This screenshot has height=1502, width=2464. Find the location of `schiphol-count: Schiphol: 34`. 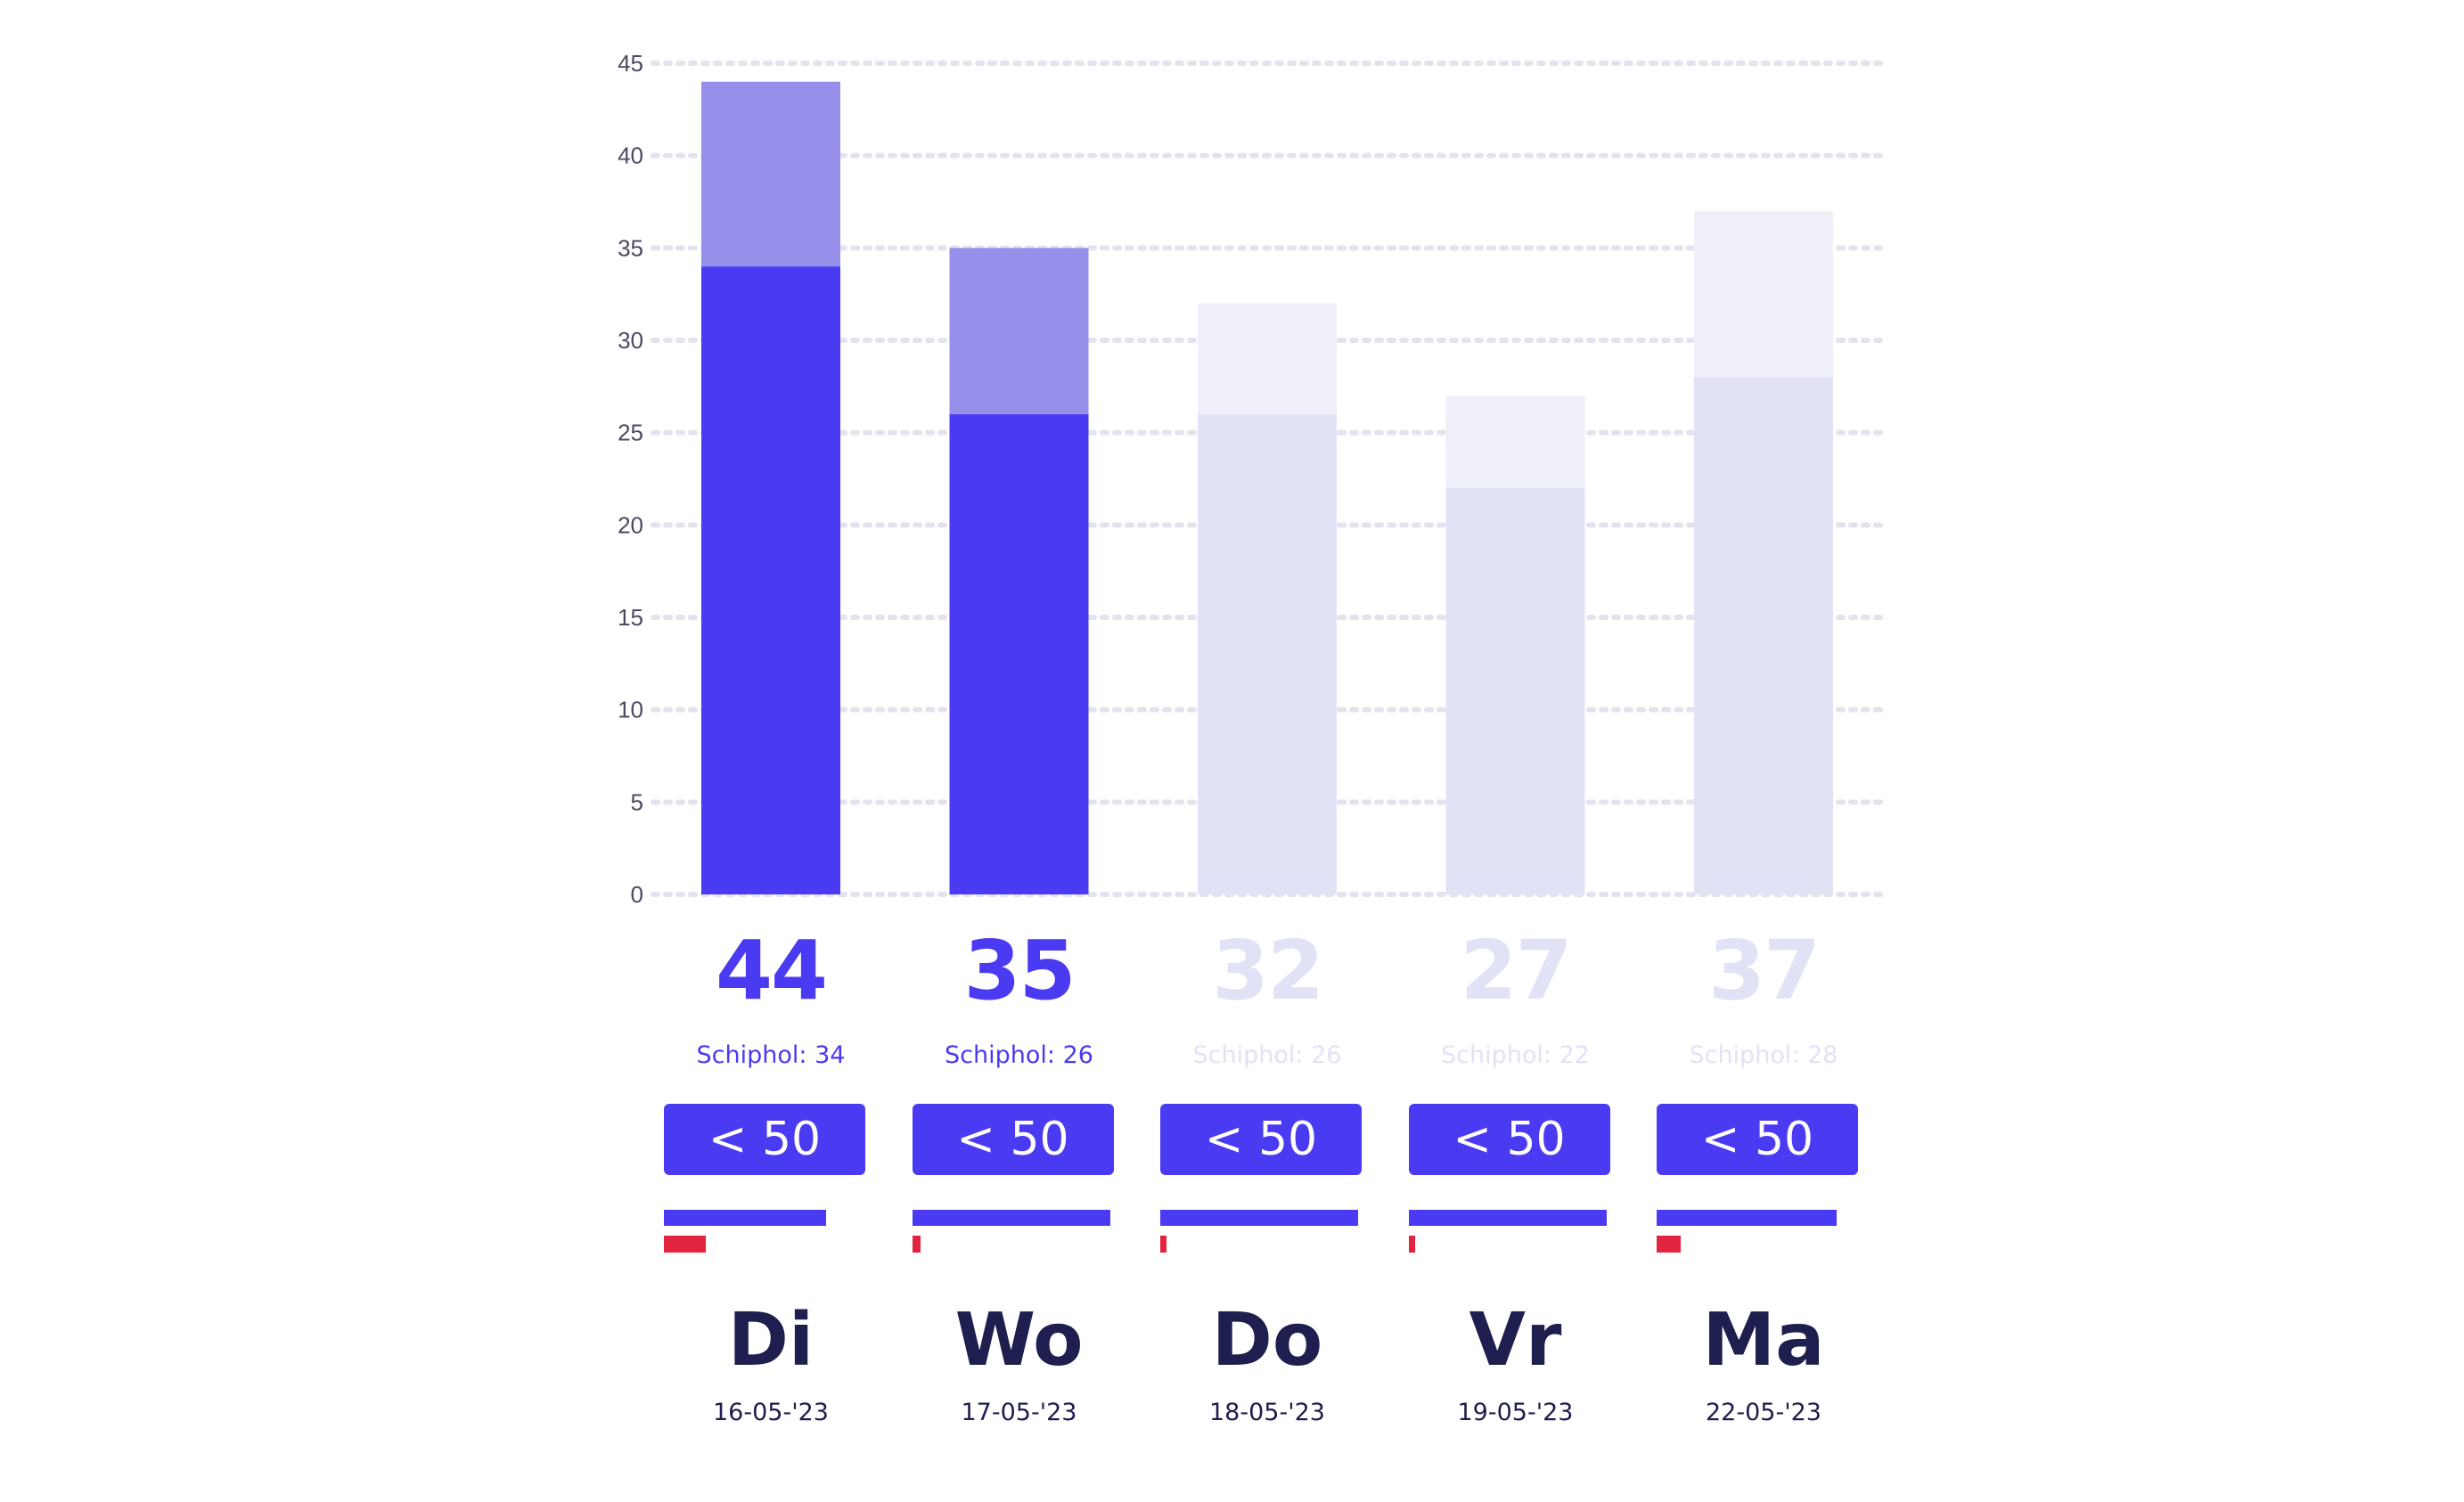

schiphol-count: Schiphol: 34 is located at coordinates (771, 1055).